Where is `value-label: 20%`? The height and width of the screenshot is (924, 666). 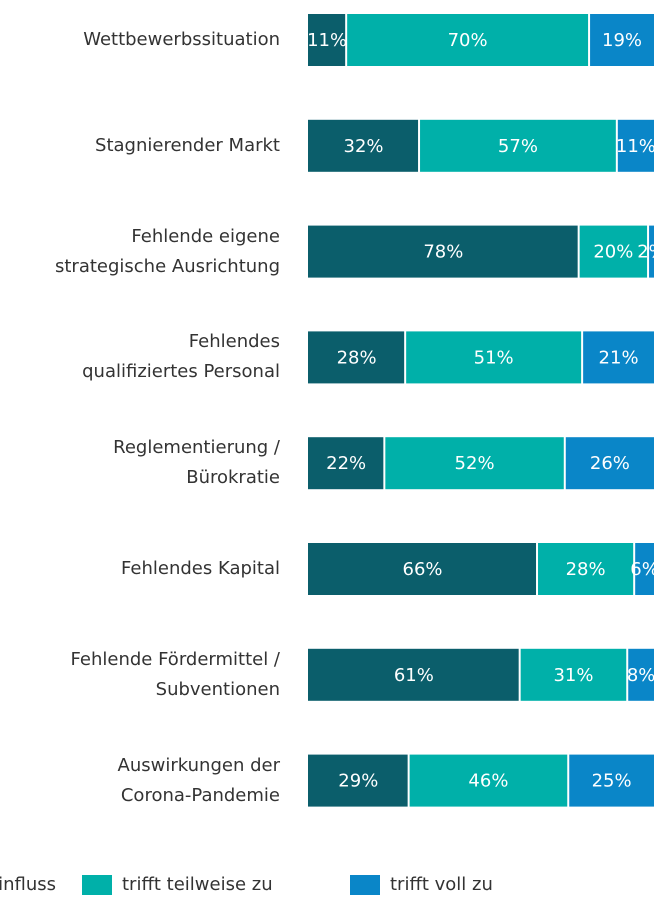
value-label: 20% is located at coordinates (613, 252).